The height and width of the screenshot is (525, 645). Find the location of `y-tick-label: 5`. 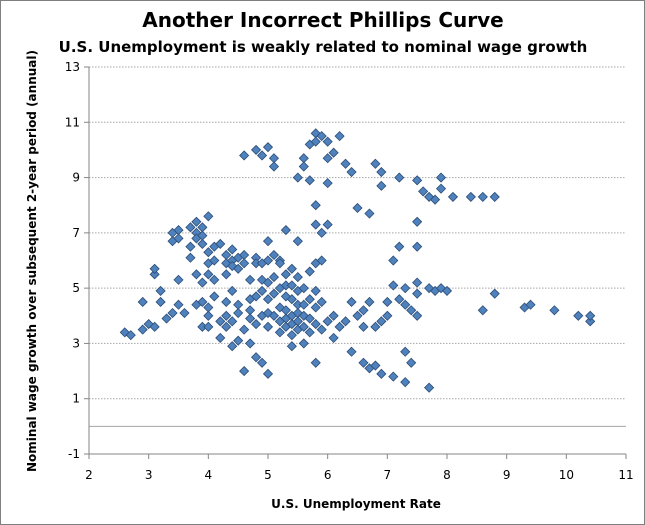

y-tick-label: 5 is located at coordinates (76, 288).